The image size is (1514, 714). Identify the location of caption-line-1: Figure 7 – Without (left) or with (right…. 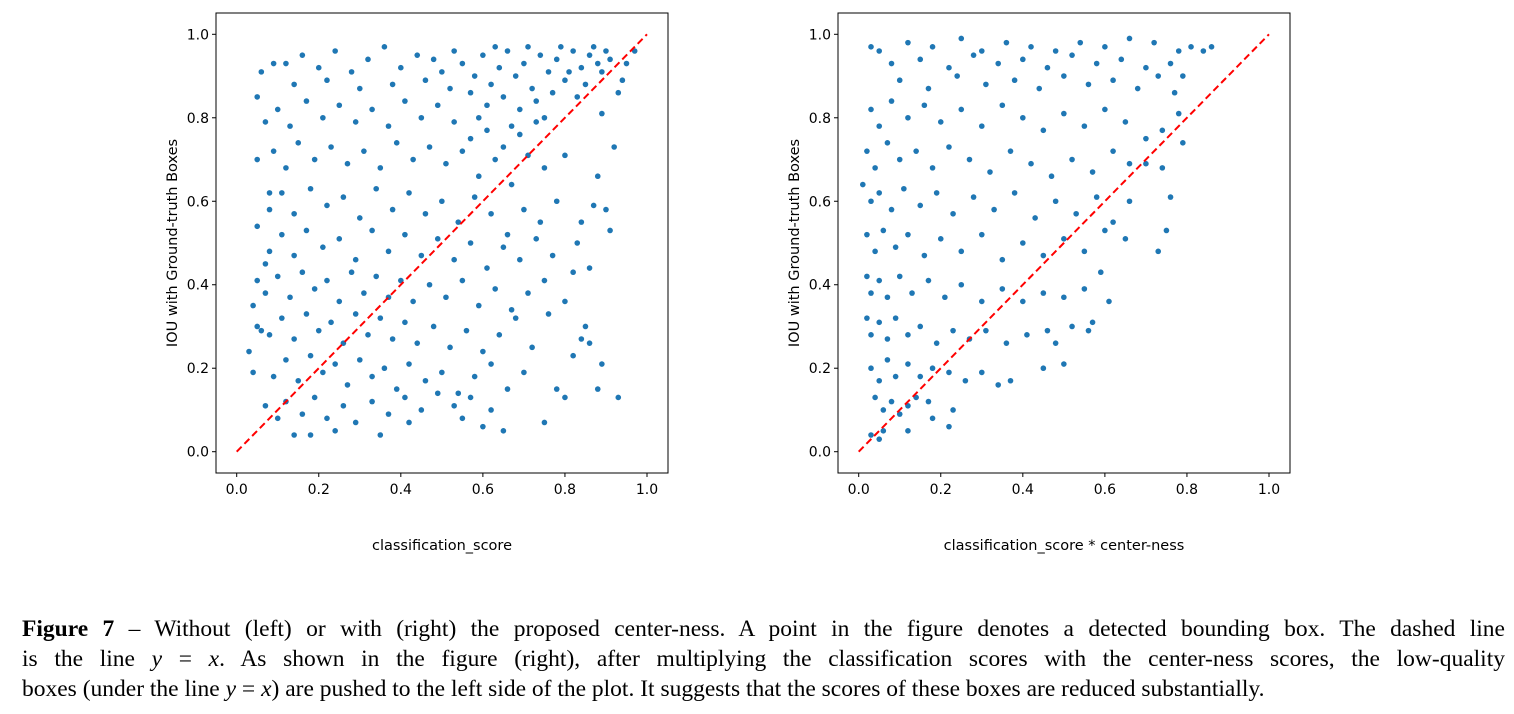
(763, 629).